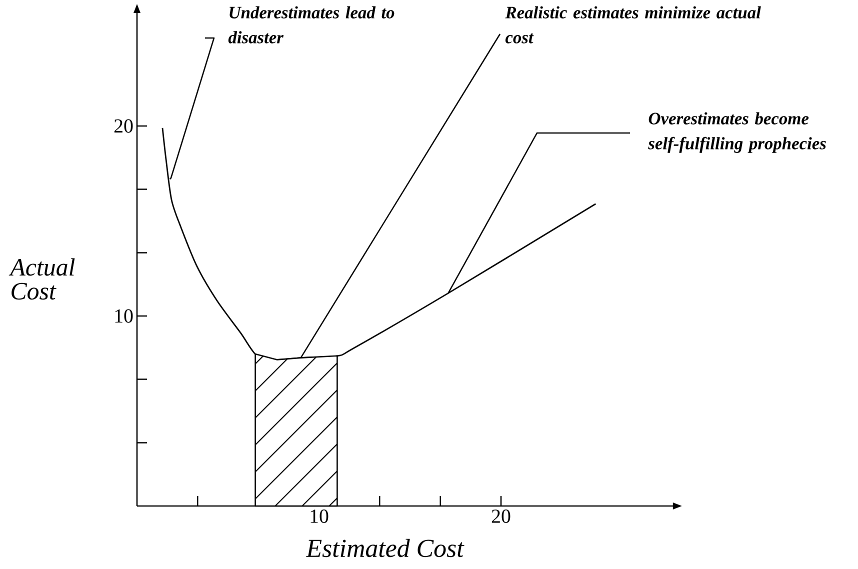  I want to click on y-axis-title: Actual Cost, so click(41, 279).